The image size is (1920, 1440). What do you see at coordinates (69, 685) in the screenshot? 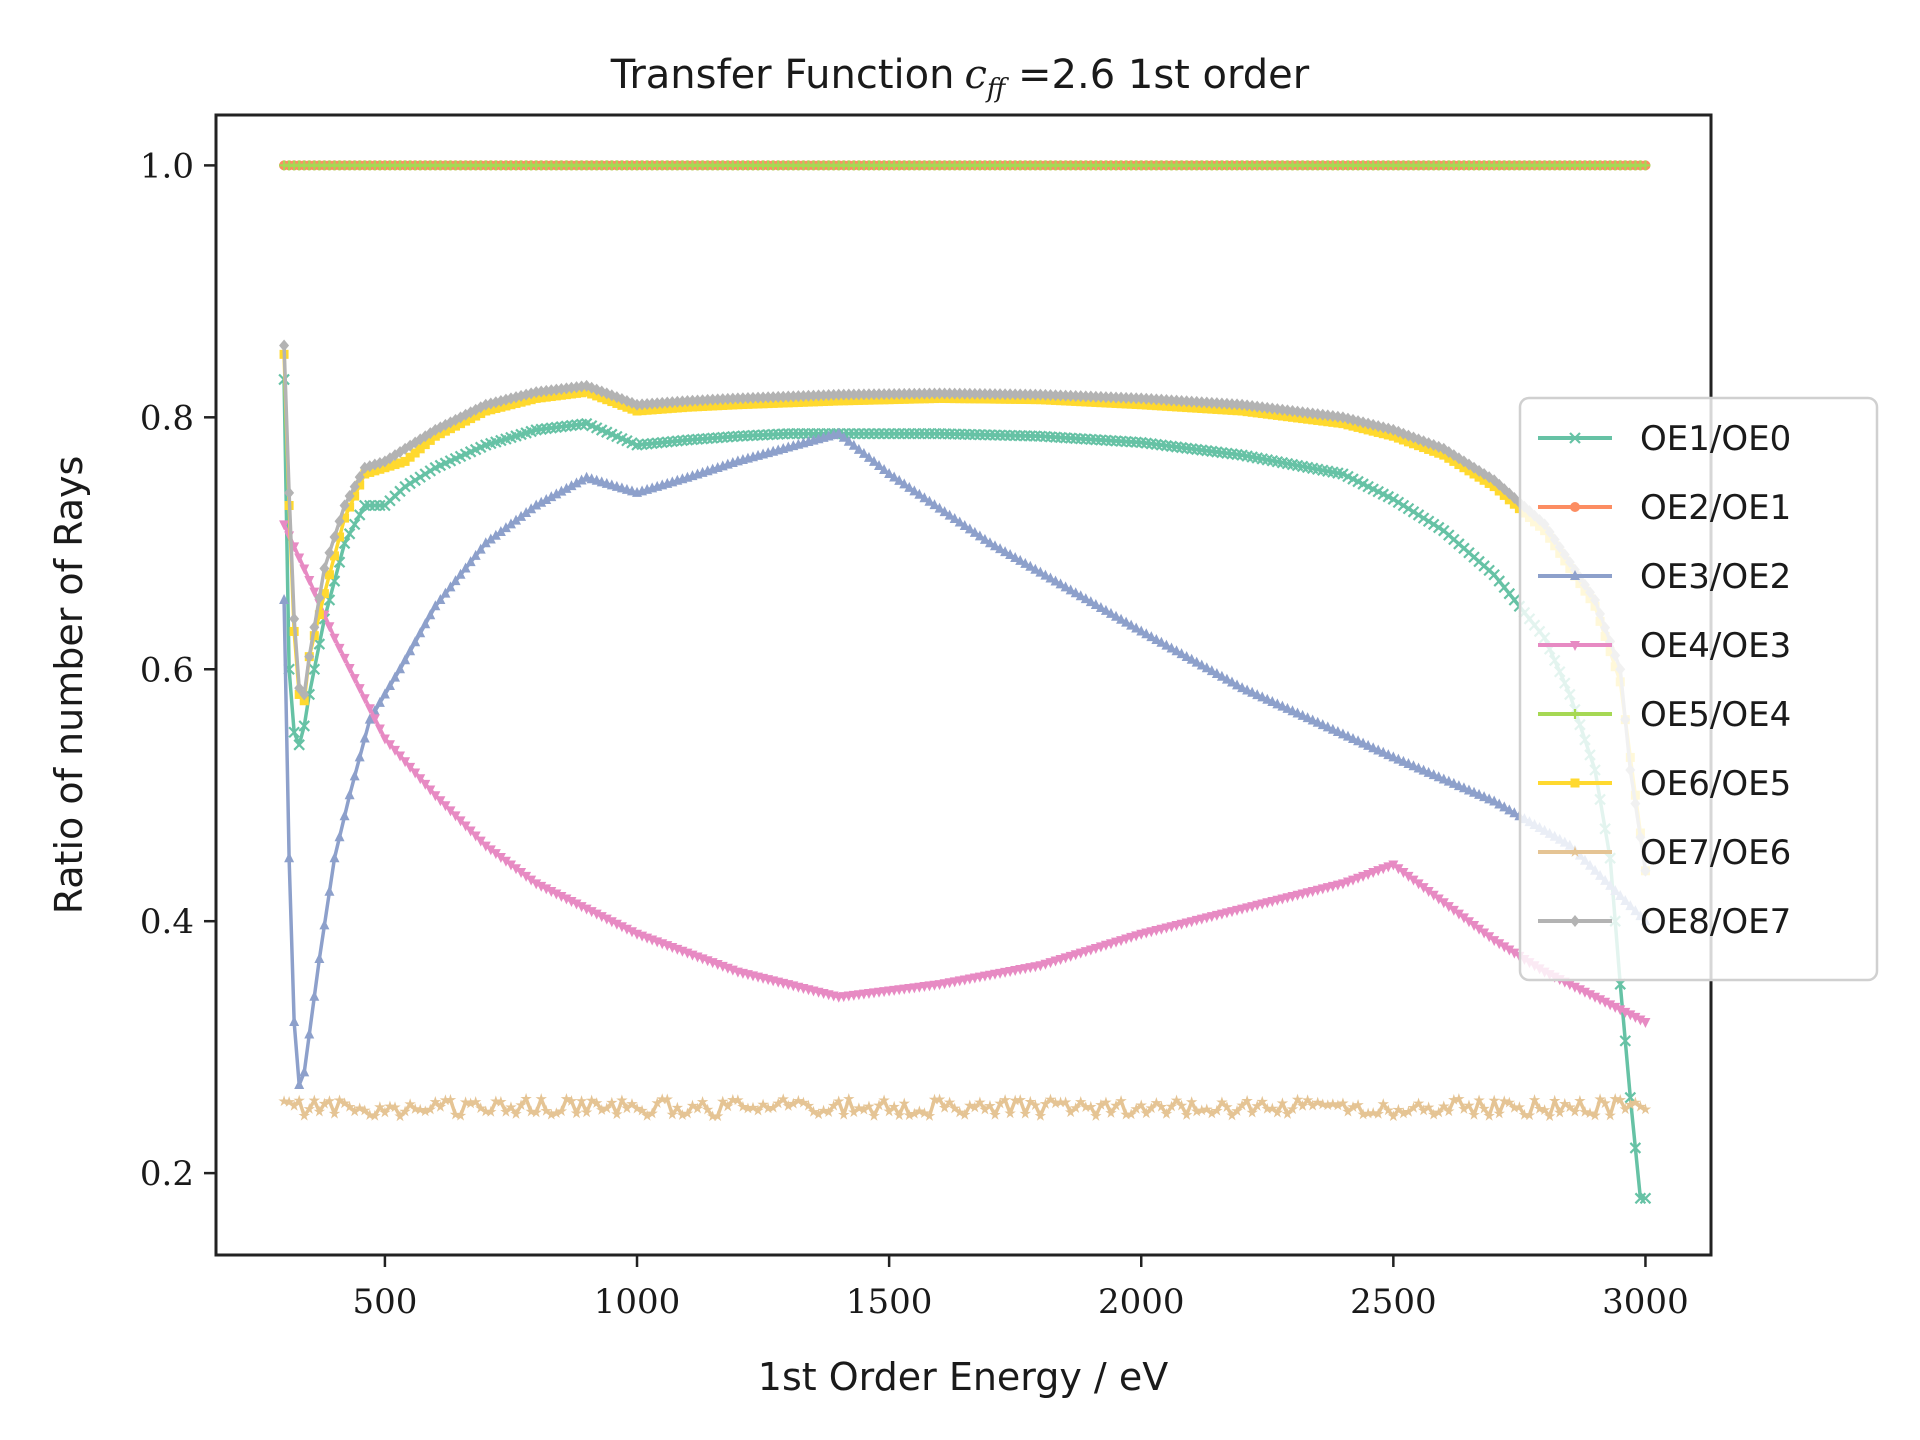
I see `y-axis-label: Ratio of number of Rays` at bounding box center [69, 685].